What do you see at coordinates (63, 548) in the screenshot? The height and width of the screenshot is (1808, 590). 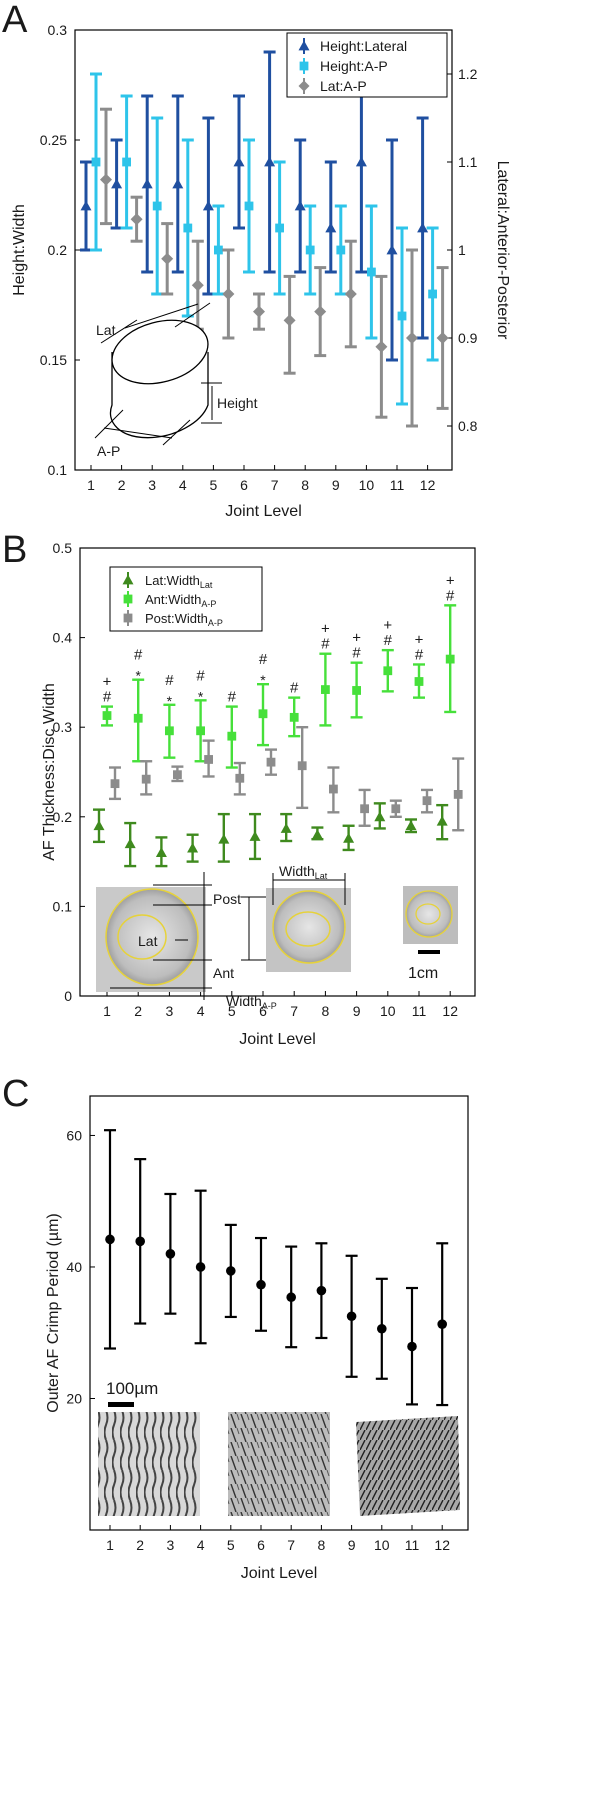 I see `y-tick-label: 0.5` at bounding box center [63, 548].